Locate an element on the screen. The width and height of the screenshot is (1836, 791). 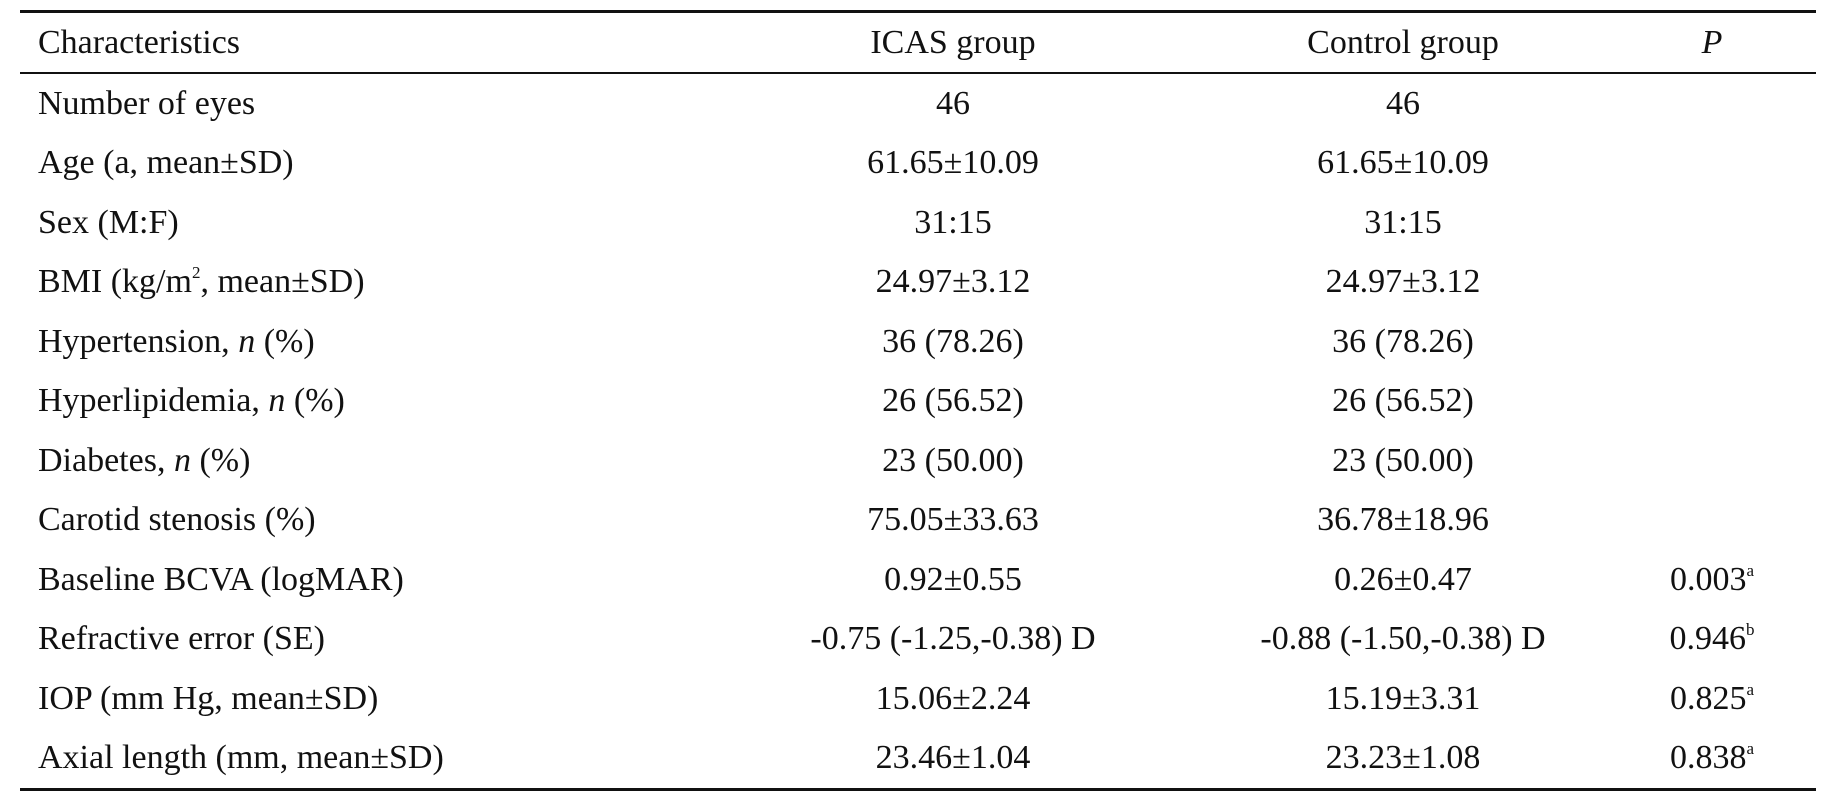
row-label-text: IOP (mm Hg, mean±SD) is located at coordinates (208, 698).